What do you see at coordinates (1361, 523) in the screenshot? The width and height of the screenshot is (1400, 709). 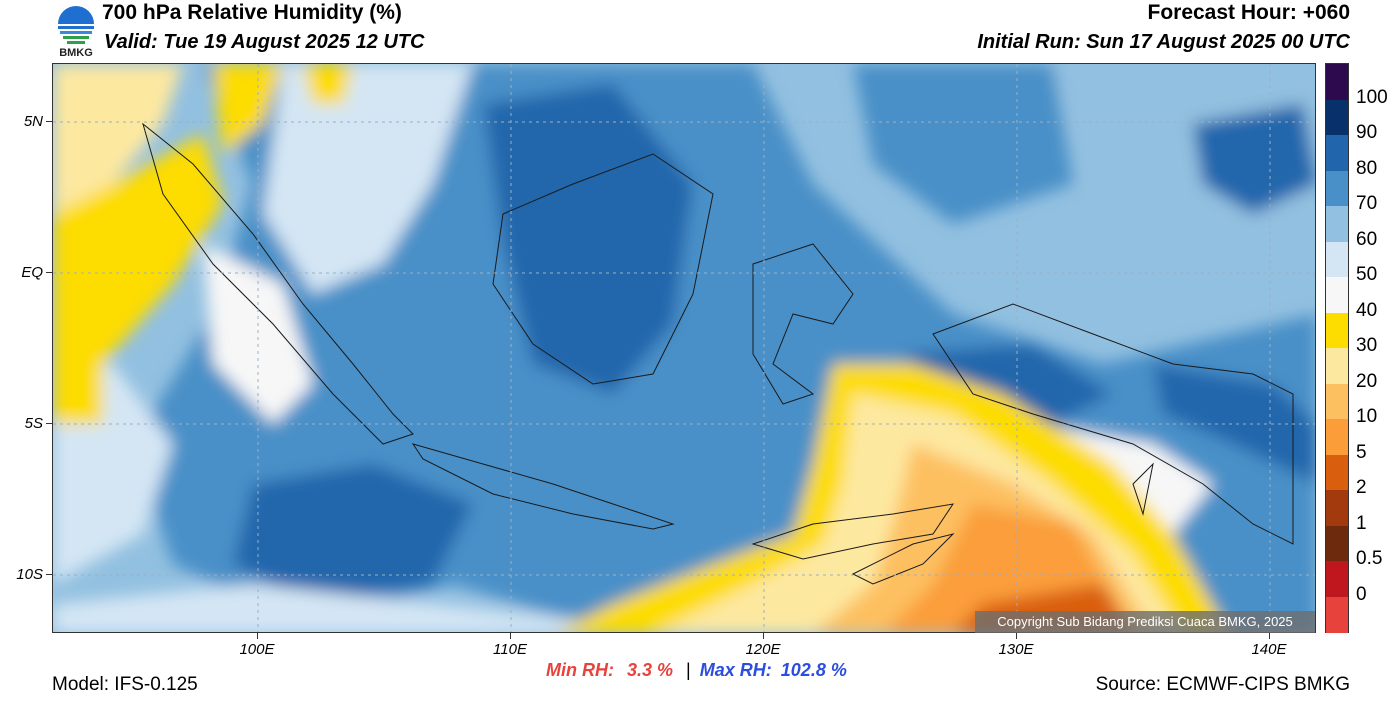 I see `colorbar-label: 1` at bounding box center [1361, 523].